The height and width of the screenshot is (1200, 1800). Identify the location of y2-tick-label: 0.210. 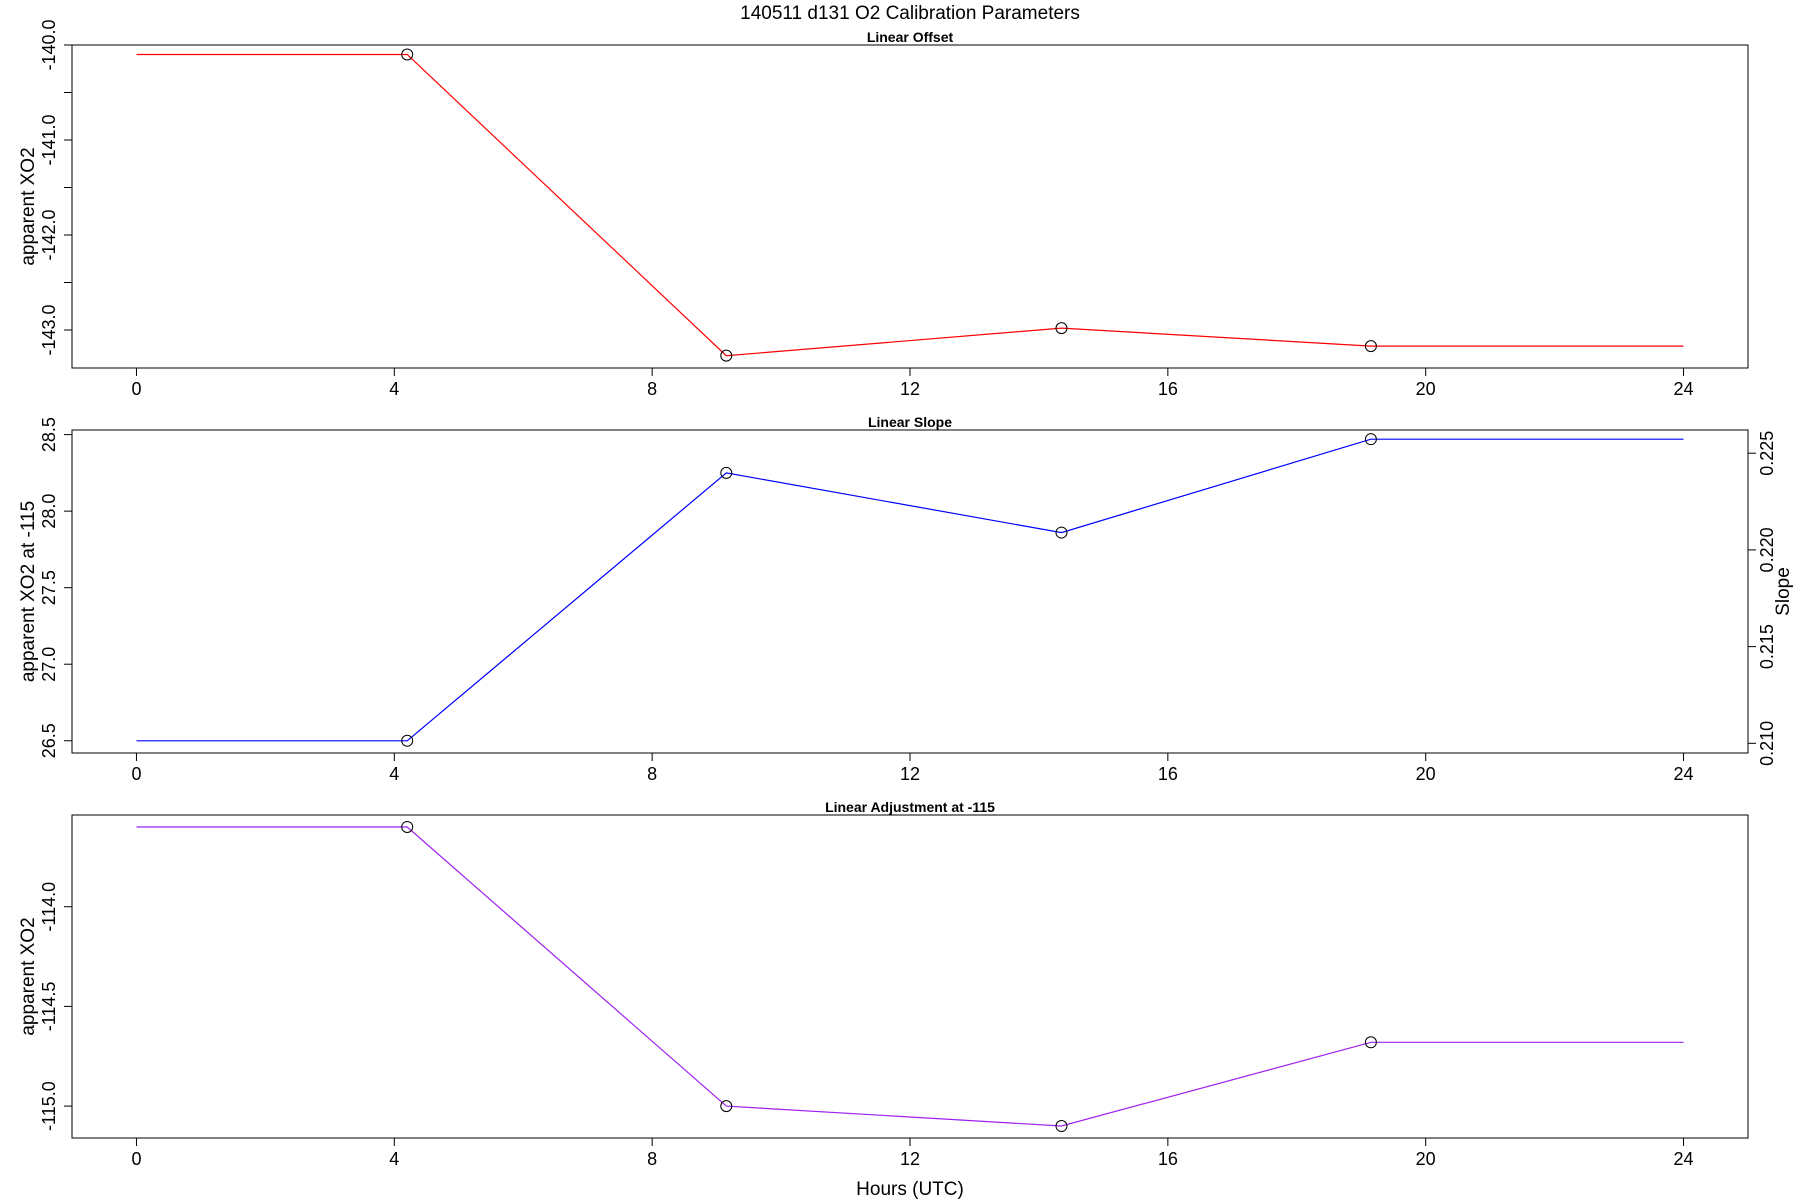
(1767, 743).